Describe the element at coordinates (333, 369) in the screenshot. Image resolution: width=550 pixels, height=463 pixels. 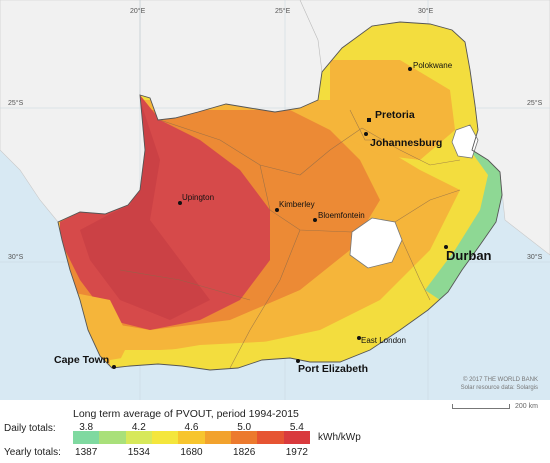
I see `city-label-port-elizabeth: Port Elizabeth` at that location.